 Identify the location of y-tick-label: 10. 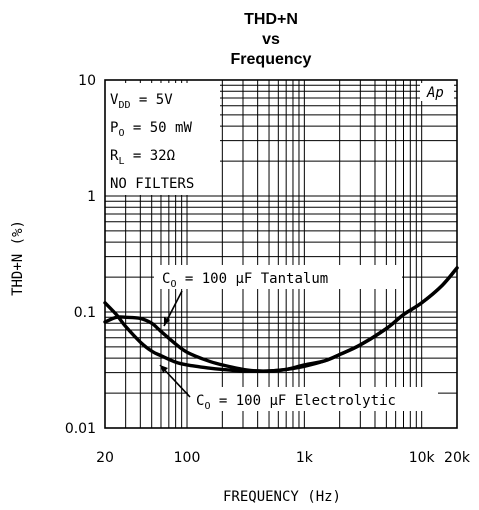
(87, 81).